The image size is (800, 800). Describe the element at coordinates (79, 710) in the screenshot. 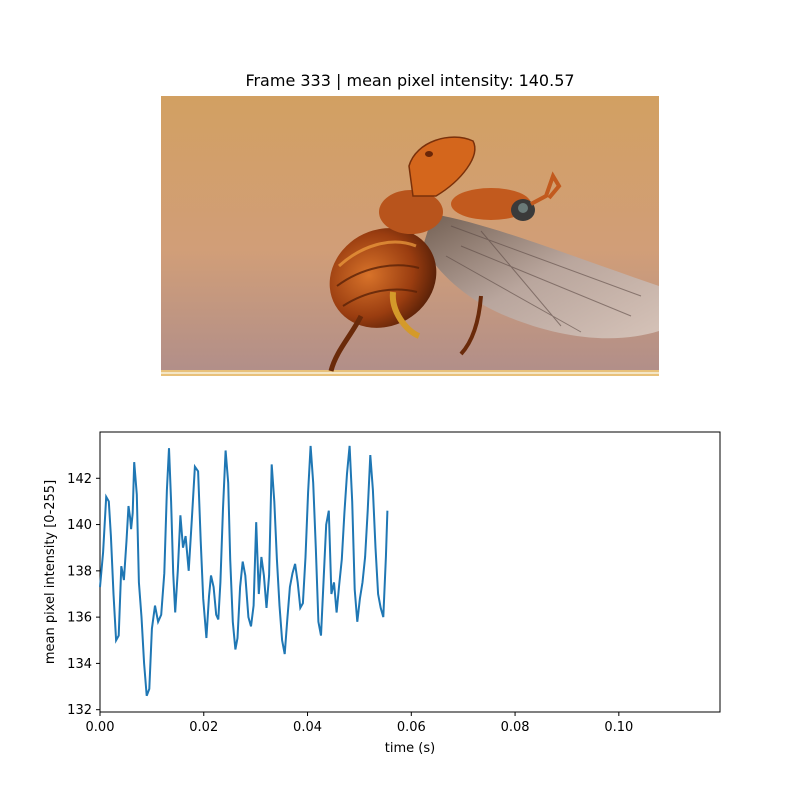

I see `y-tick-label: 132` at that location.